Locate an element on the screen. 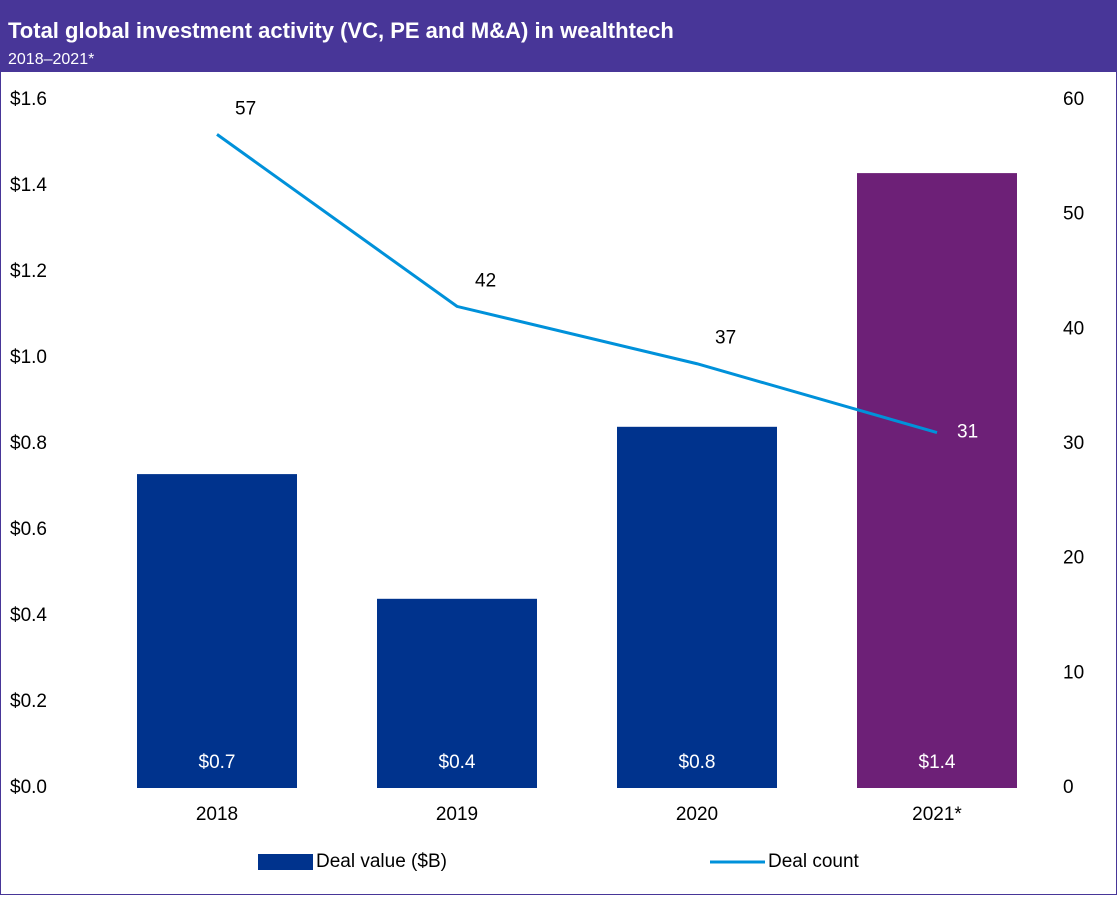 This screenshot has width=1117, height=900. line-value-label: 57 is located at coordinates (245, 108).